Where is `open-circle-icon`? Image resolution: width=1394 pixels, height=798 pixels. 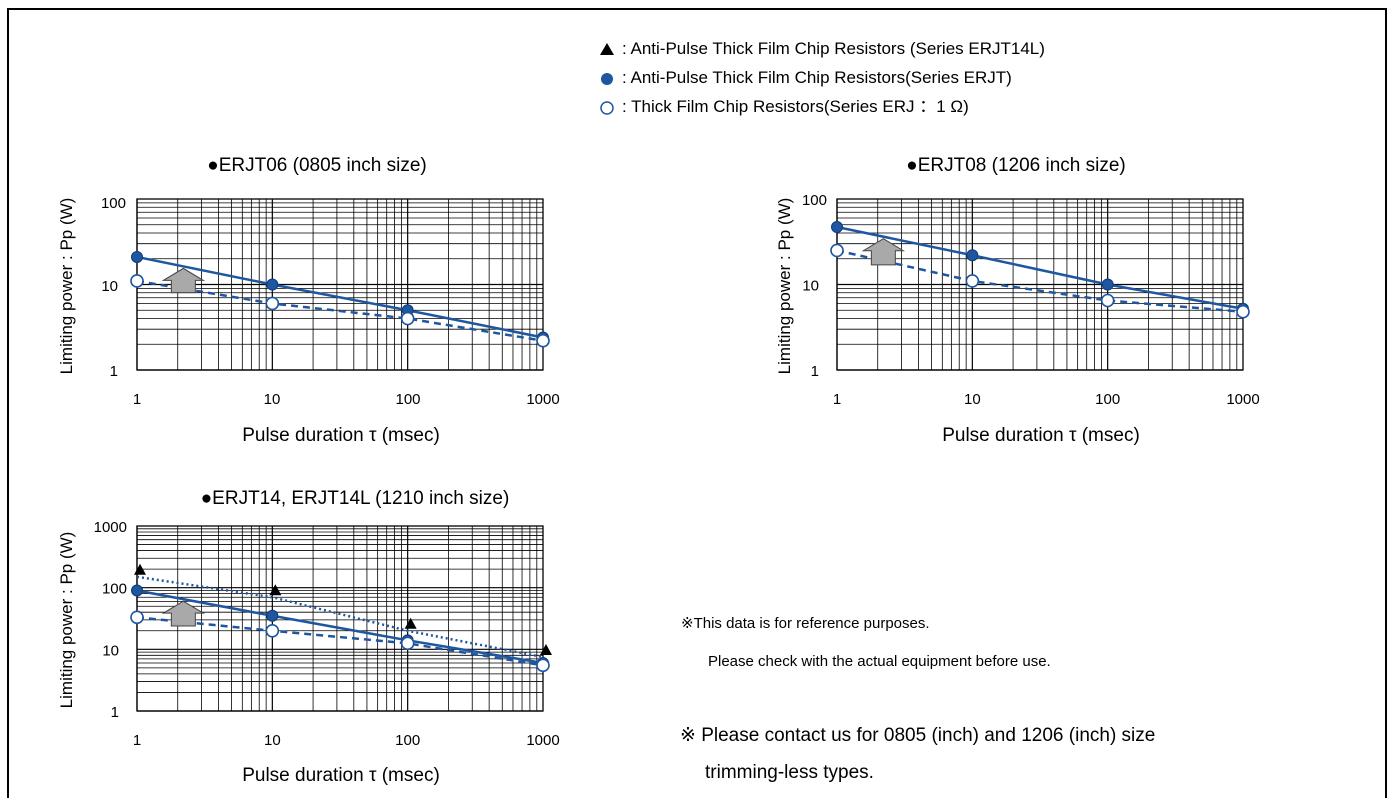 open-circle-icon is located at coordinates (607, 107).